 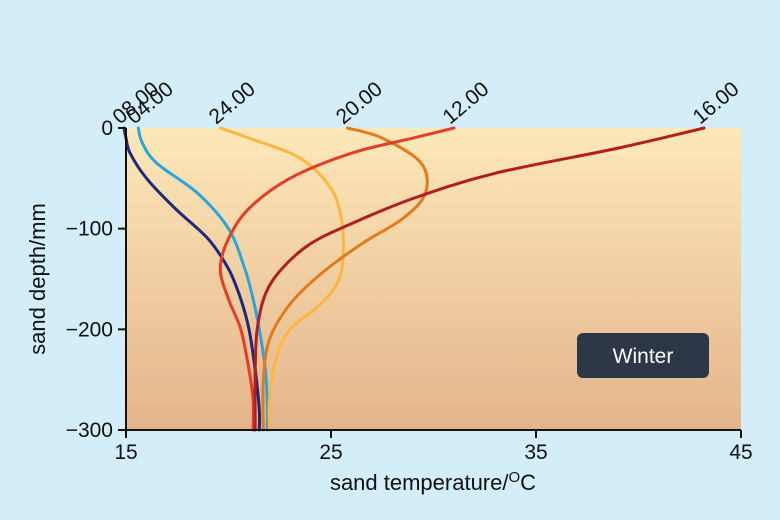 I want to click on x-ticks: 15 25 35 45, so click(x=433, y=447).